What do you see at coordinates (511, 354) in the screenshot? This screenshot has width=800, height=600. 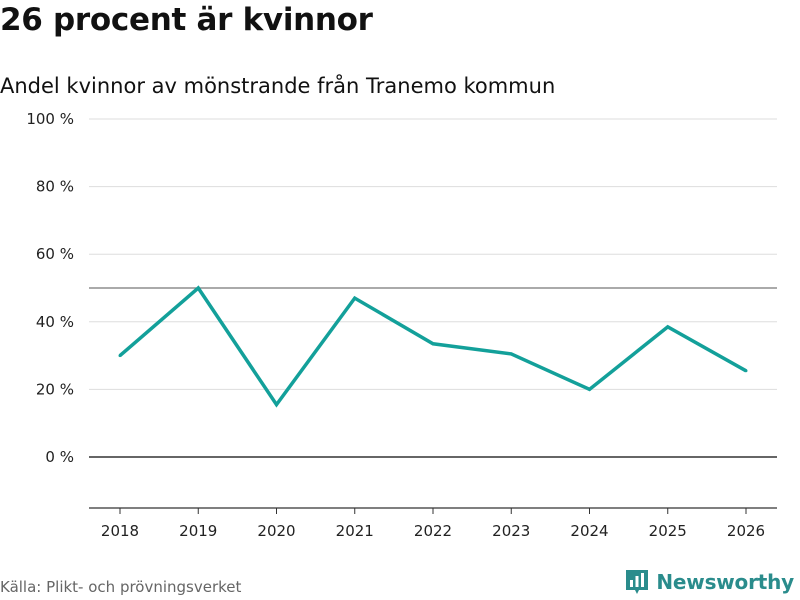 I see `data-point-2023` at bounding box center [511, 354].